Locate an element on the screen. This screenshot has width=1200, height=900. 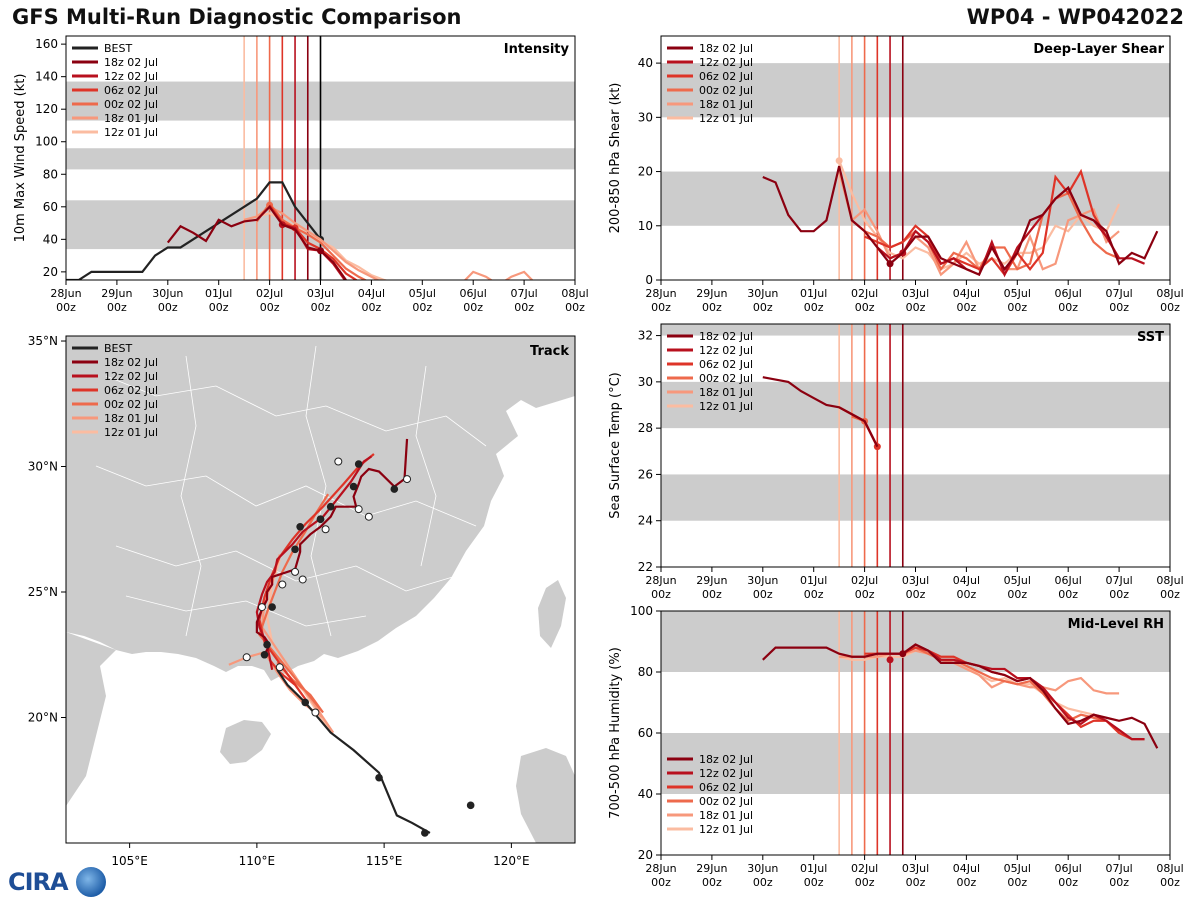
shear-xtick-label: 01Jul is located at coordinates (813, 293).